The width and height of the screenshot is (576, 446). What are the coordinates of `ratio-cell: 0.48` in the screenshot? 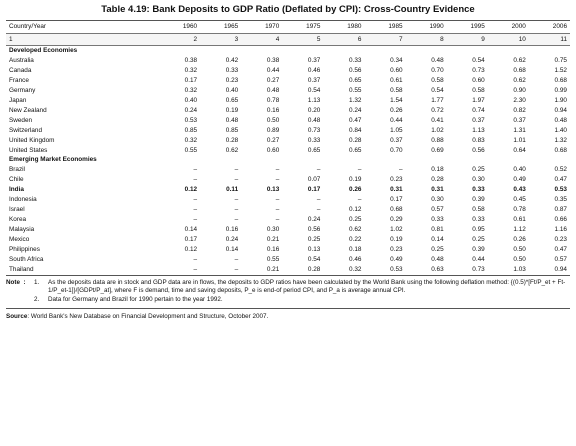 It's located at (232, 120).